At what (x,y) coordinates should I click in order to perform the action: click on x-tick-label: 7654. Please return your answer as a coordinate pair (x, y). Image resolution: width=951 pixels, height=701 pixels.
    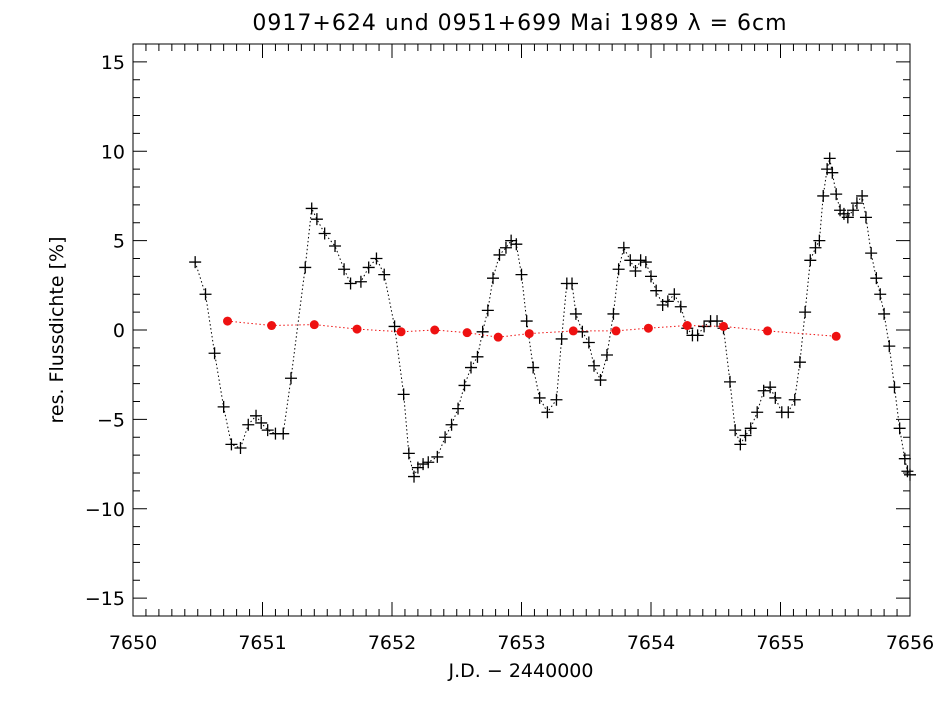
    Looking at the image, I should click on (651, 643).